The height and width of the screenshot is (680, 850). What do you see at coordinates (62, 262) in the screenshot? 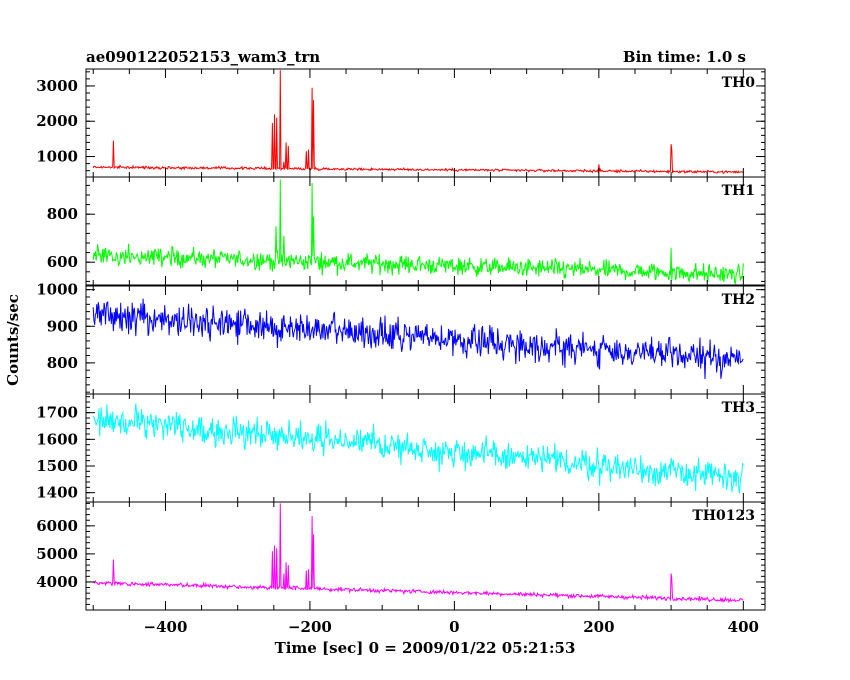
I see `y-tick-label: 600` at bounding box center [62, 262].